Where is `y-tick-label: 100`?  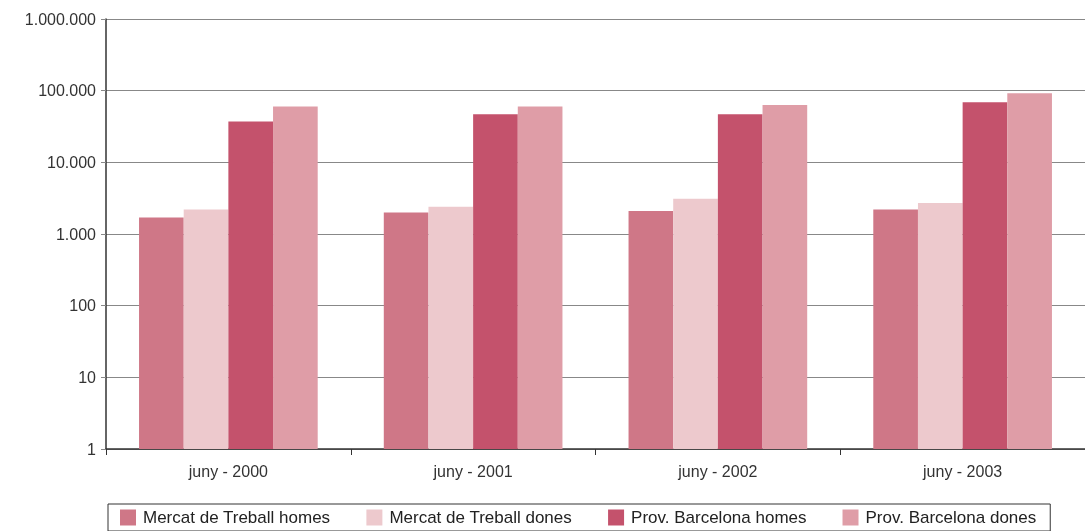
y-tick-label: 100 is located at coordinates (83, 306).